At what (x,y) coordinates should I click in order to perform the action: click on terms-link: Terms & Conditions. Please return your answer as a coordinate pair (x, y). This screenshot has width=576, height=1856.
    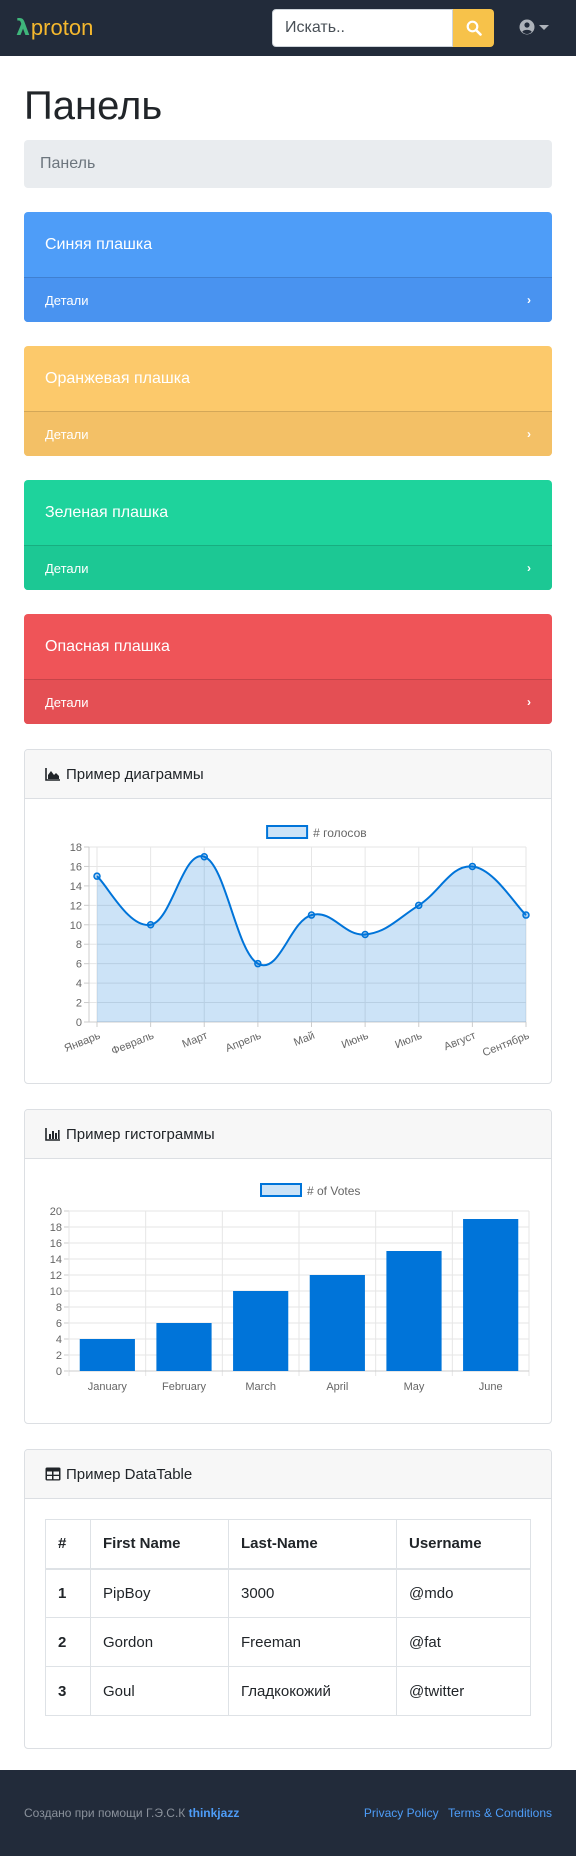
    Looking at the image, I should click on (499, 1813).